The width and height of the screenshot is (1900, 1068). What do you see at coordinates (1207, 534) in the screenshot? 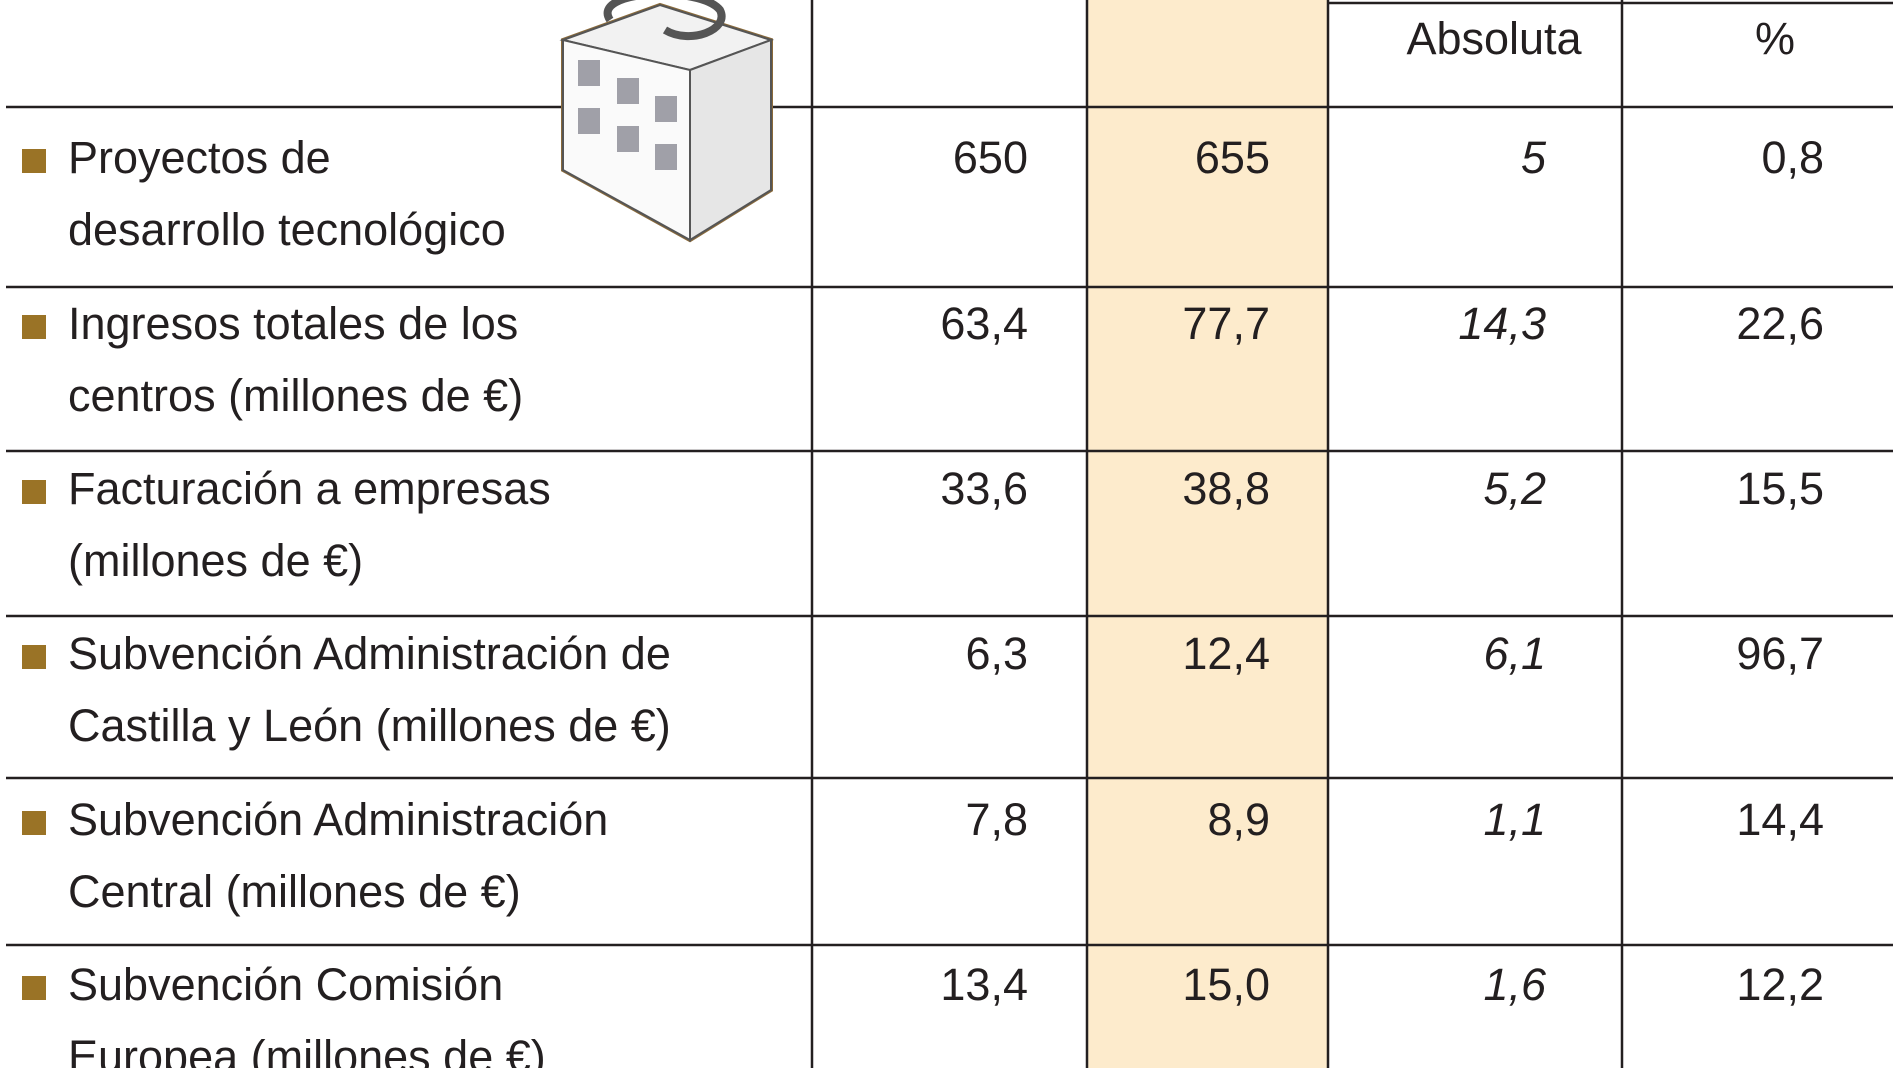
I see `highlight-column` at bounding box center [1207, 534].